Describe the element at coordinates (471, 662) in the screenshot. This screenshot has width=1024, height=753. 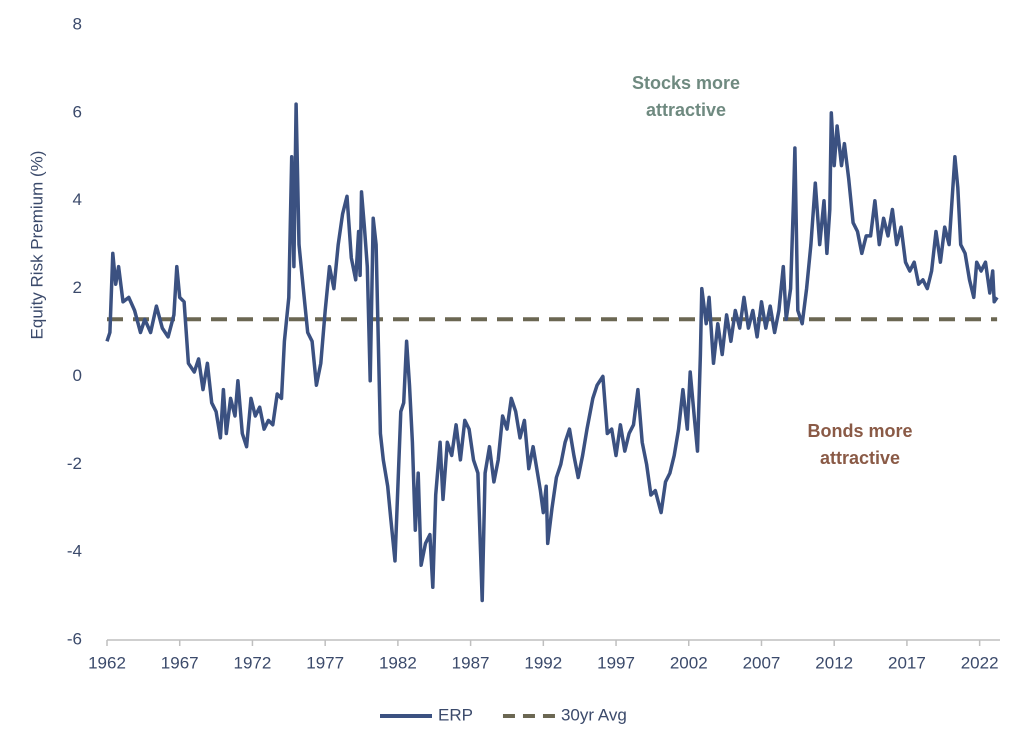
I see `x-tick-label: 1987` at that location.